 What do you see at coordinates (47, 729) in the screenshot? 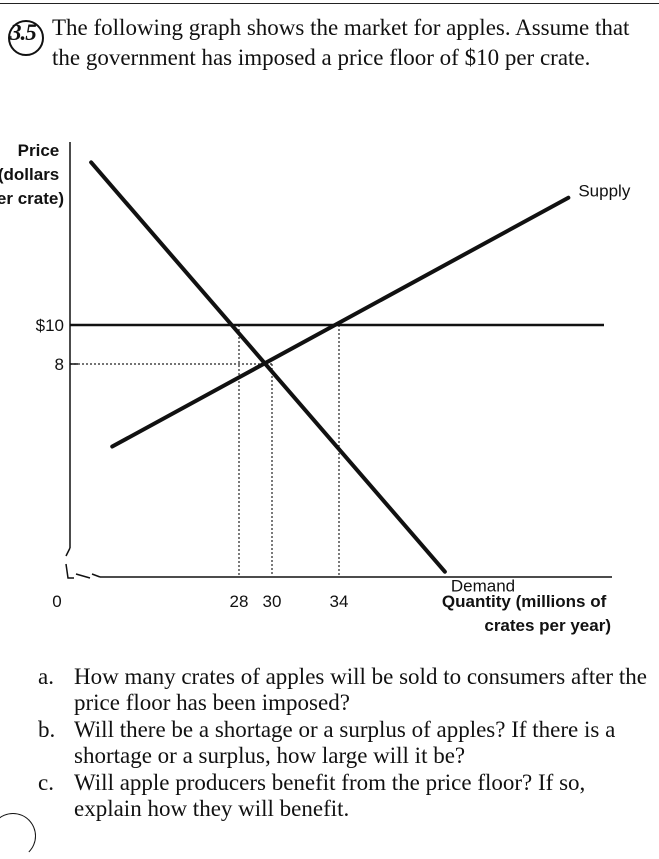
I see `part-letter: b.` at bounding box center [47, 729].